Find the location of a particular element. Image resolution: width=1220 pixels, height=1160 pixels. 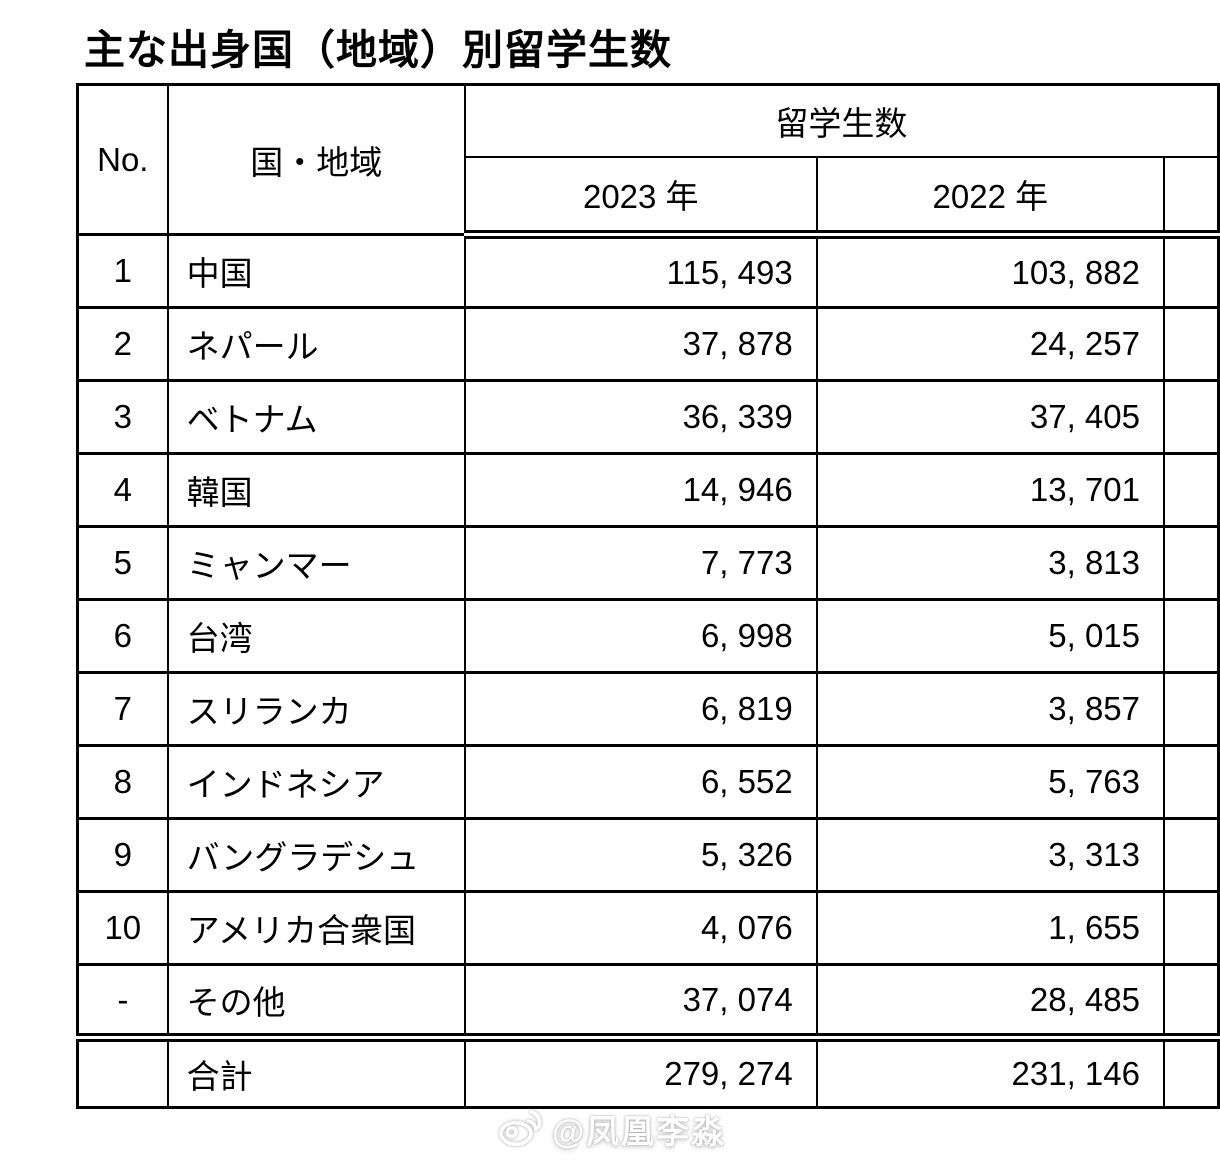

cell-2022: 103, 882 is located at coordinates (990, 271).